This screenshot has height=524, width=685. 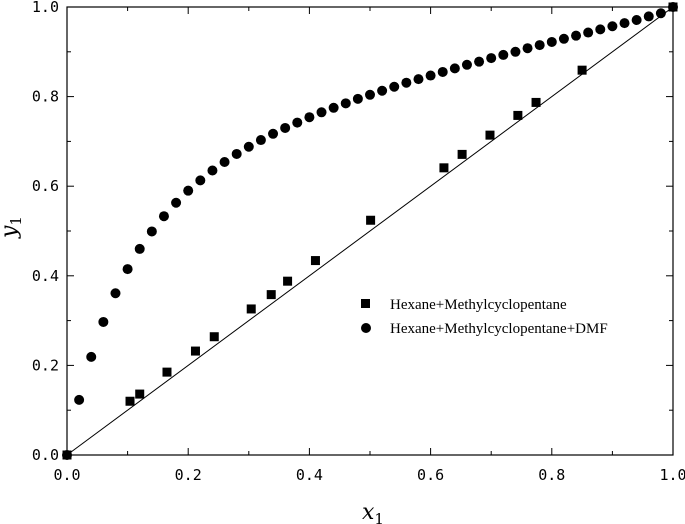 I want to click on legend-marker-hexane-mcp-dmf, so click(x=366, y=328).